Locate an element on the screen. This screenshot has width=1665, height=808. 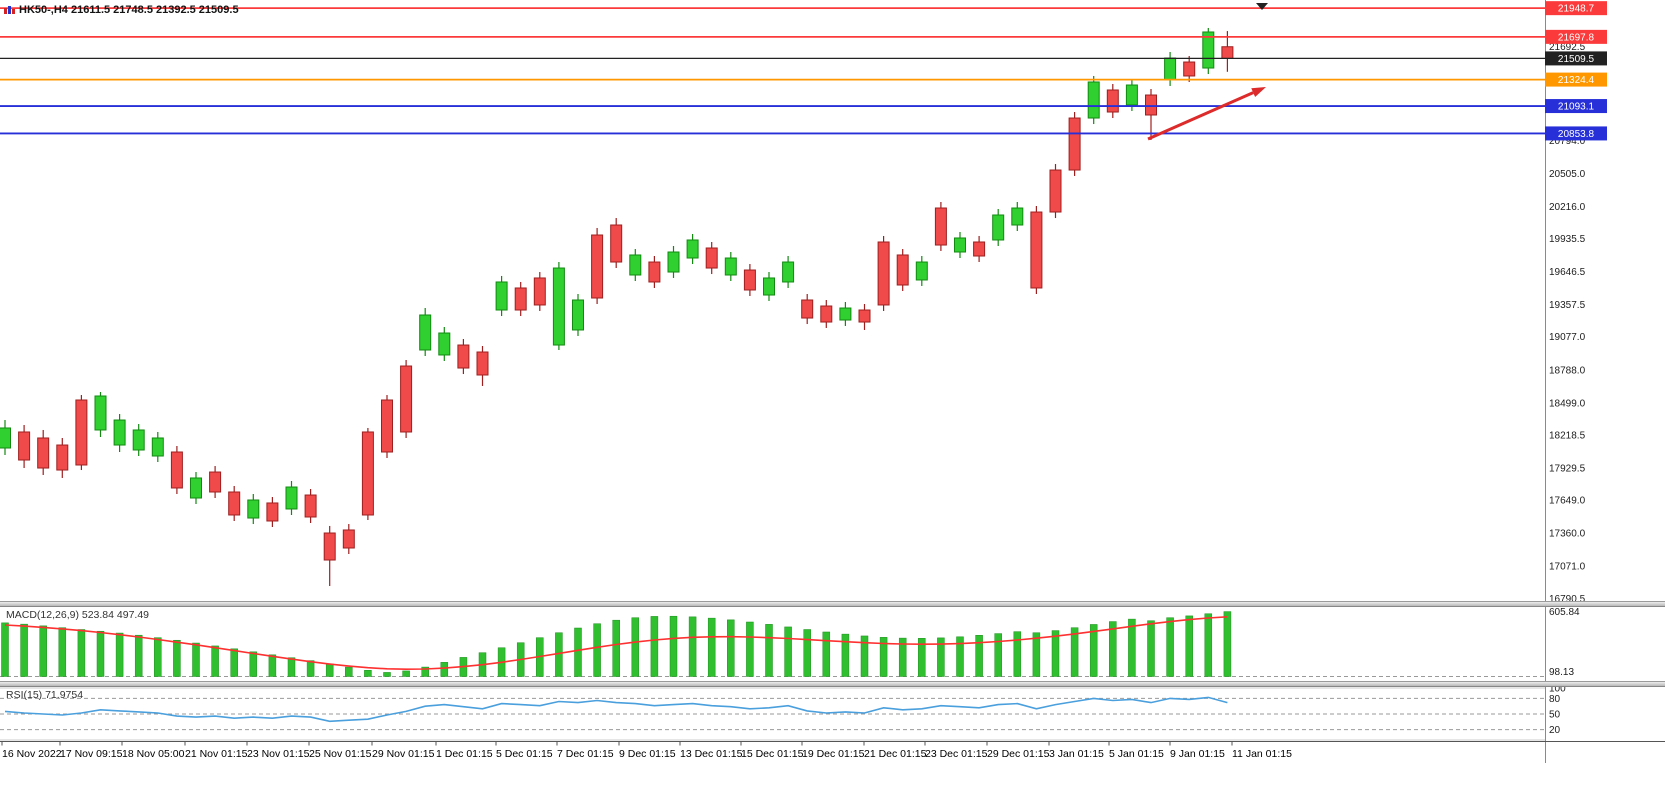
price-level-tag-label: 21509.5 is located at coordinates (1576, 59).